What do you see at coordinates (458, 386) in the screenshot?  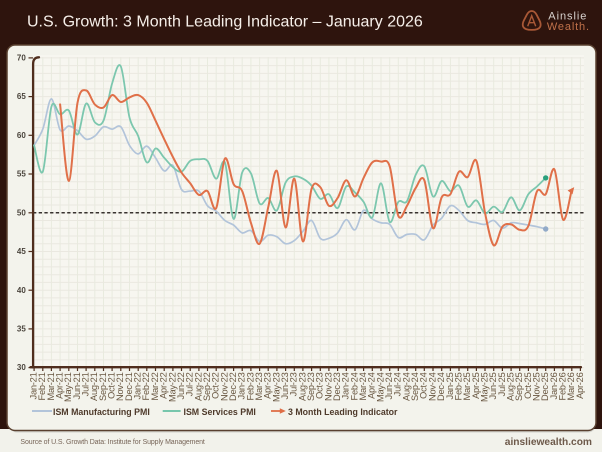 I see `svg-text: Feb-25` at bounding box center [458, 386].